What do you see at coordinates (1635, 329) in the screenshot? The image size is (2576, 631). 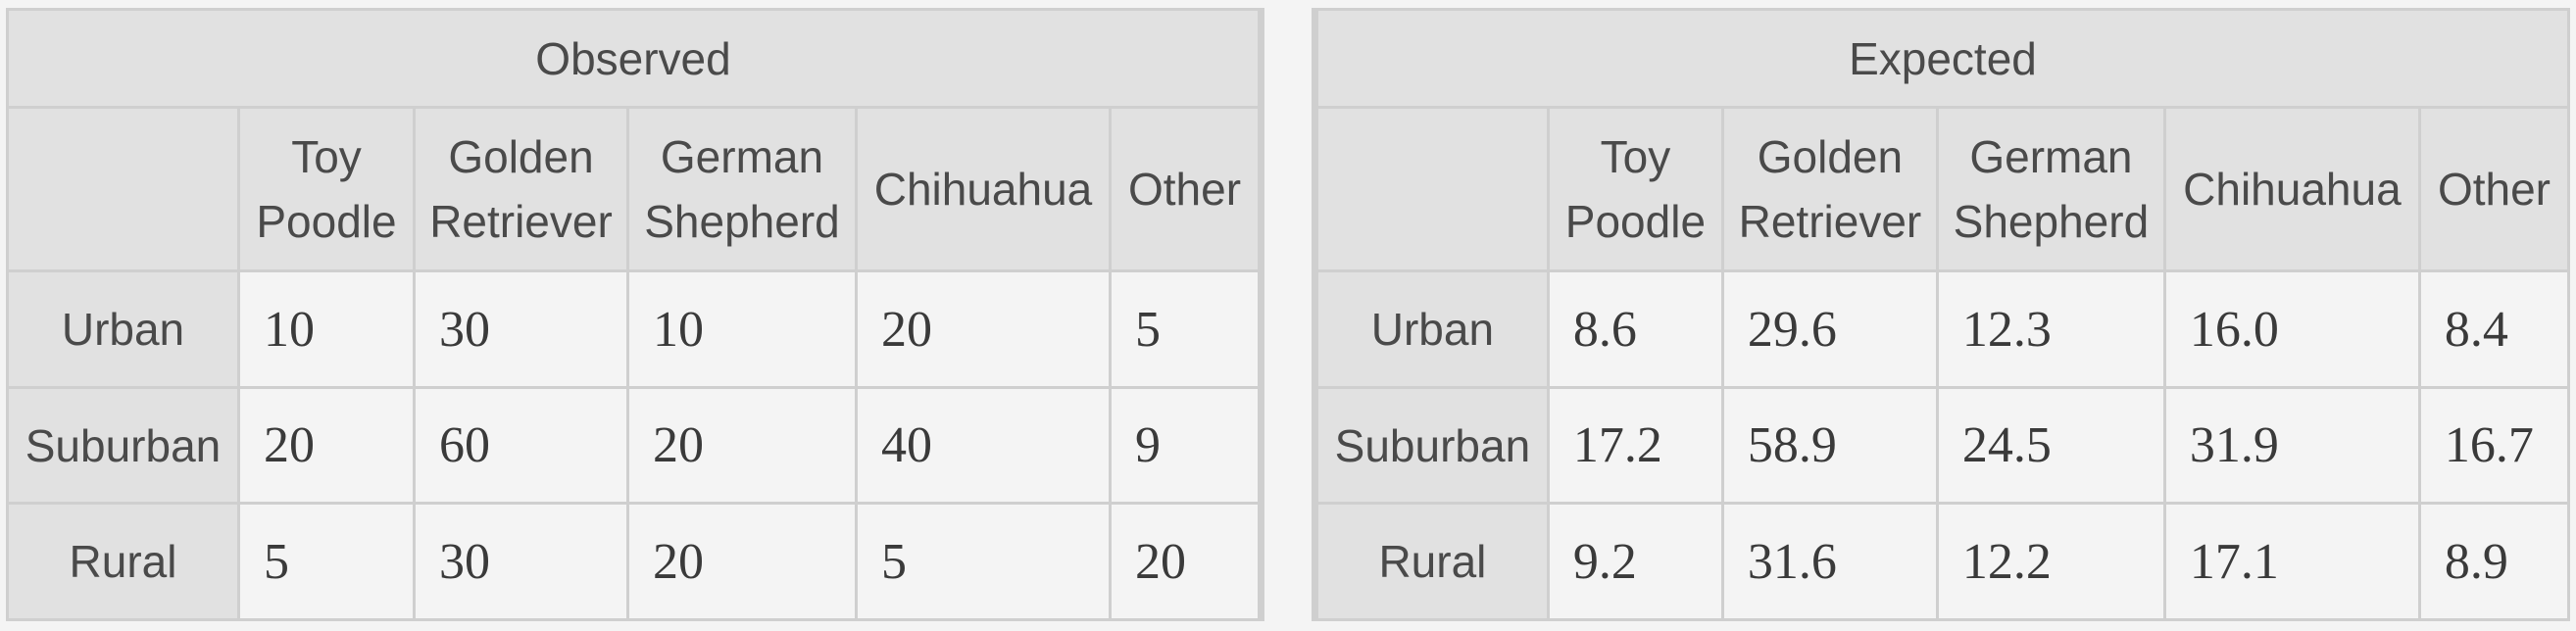 I see `table-cell: 8.6` at bounding box center [1635, 329].